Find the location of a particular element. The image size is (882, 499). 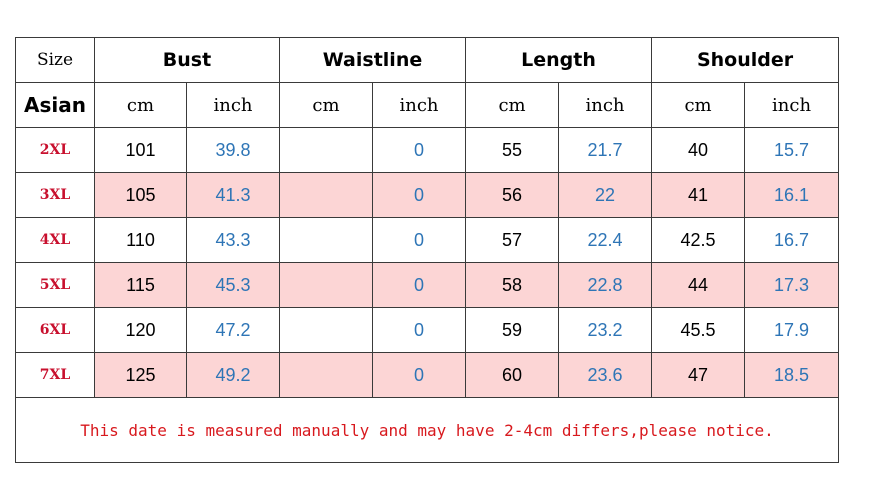

bust-cm-cell: 101 is located at coordinates (140, 150).